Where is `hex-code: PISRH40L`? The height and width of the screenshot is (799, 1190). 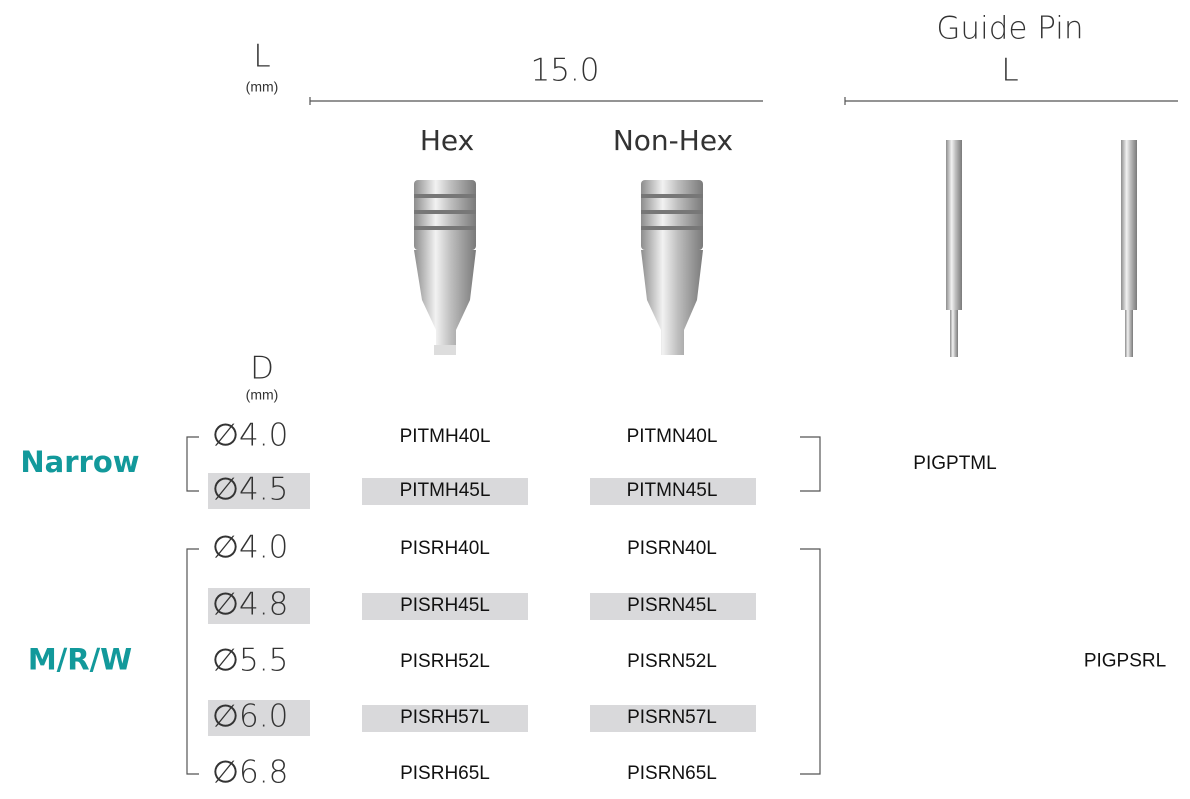 hex-code: PISRH40L is located at coordinates (445, 548).